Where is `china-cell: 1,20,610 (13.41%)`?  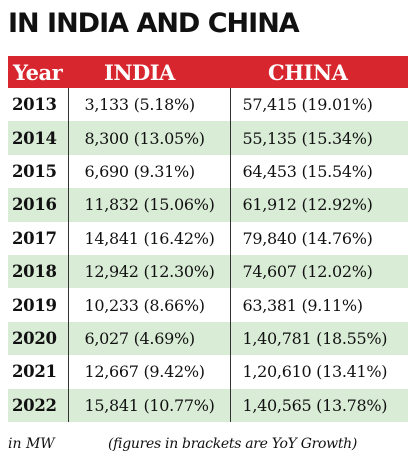 china-cell: 1,20,610 (13.41%) is located at coordinates (318, 372).